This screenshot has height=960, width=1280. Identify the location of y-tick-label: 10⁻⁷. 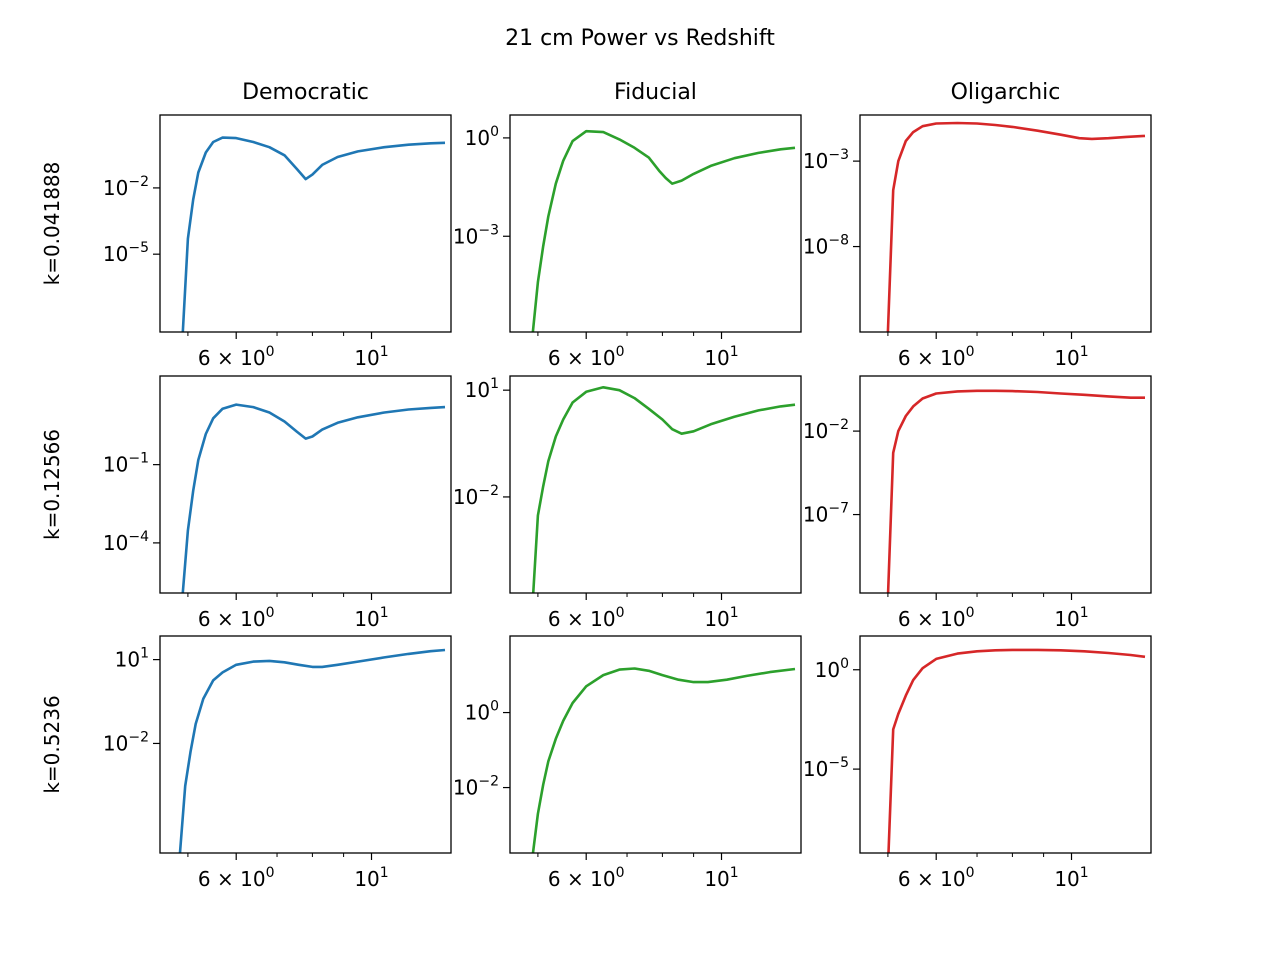
(826, 514).